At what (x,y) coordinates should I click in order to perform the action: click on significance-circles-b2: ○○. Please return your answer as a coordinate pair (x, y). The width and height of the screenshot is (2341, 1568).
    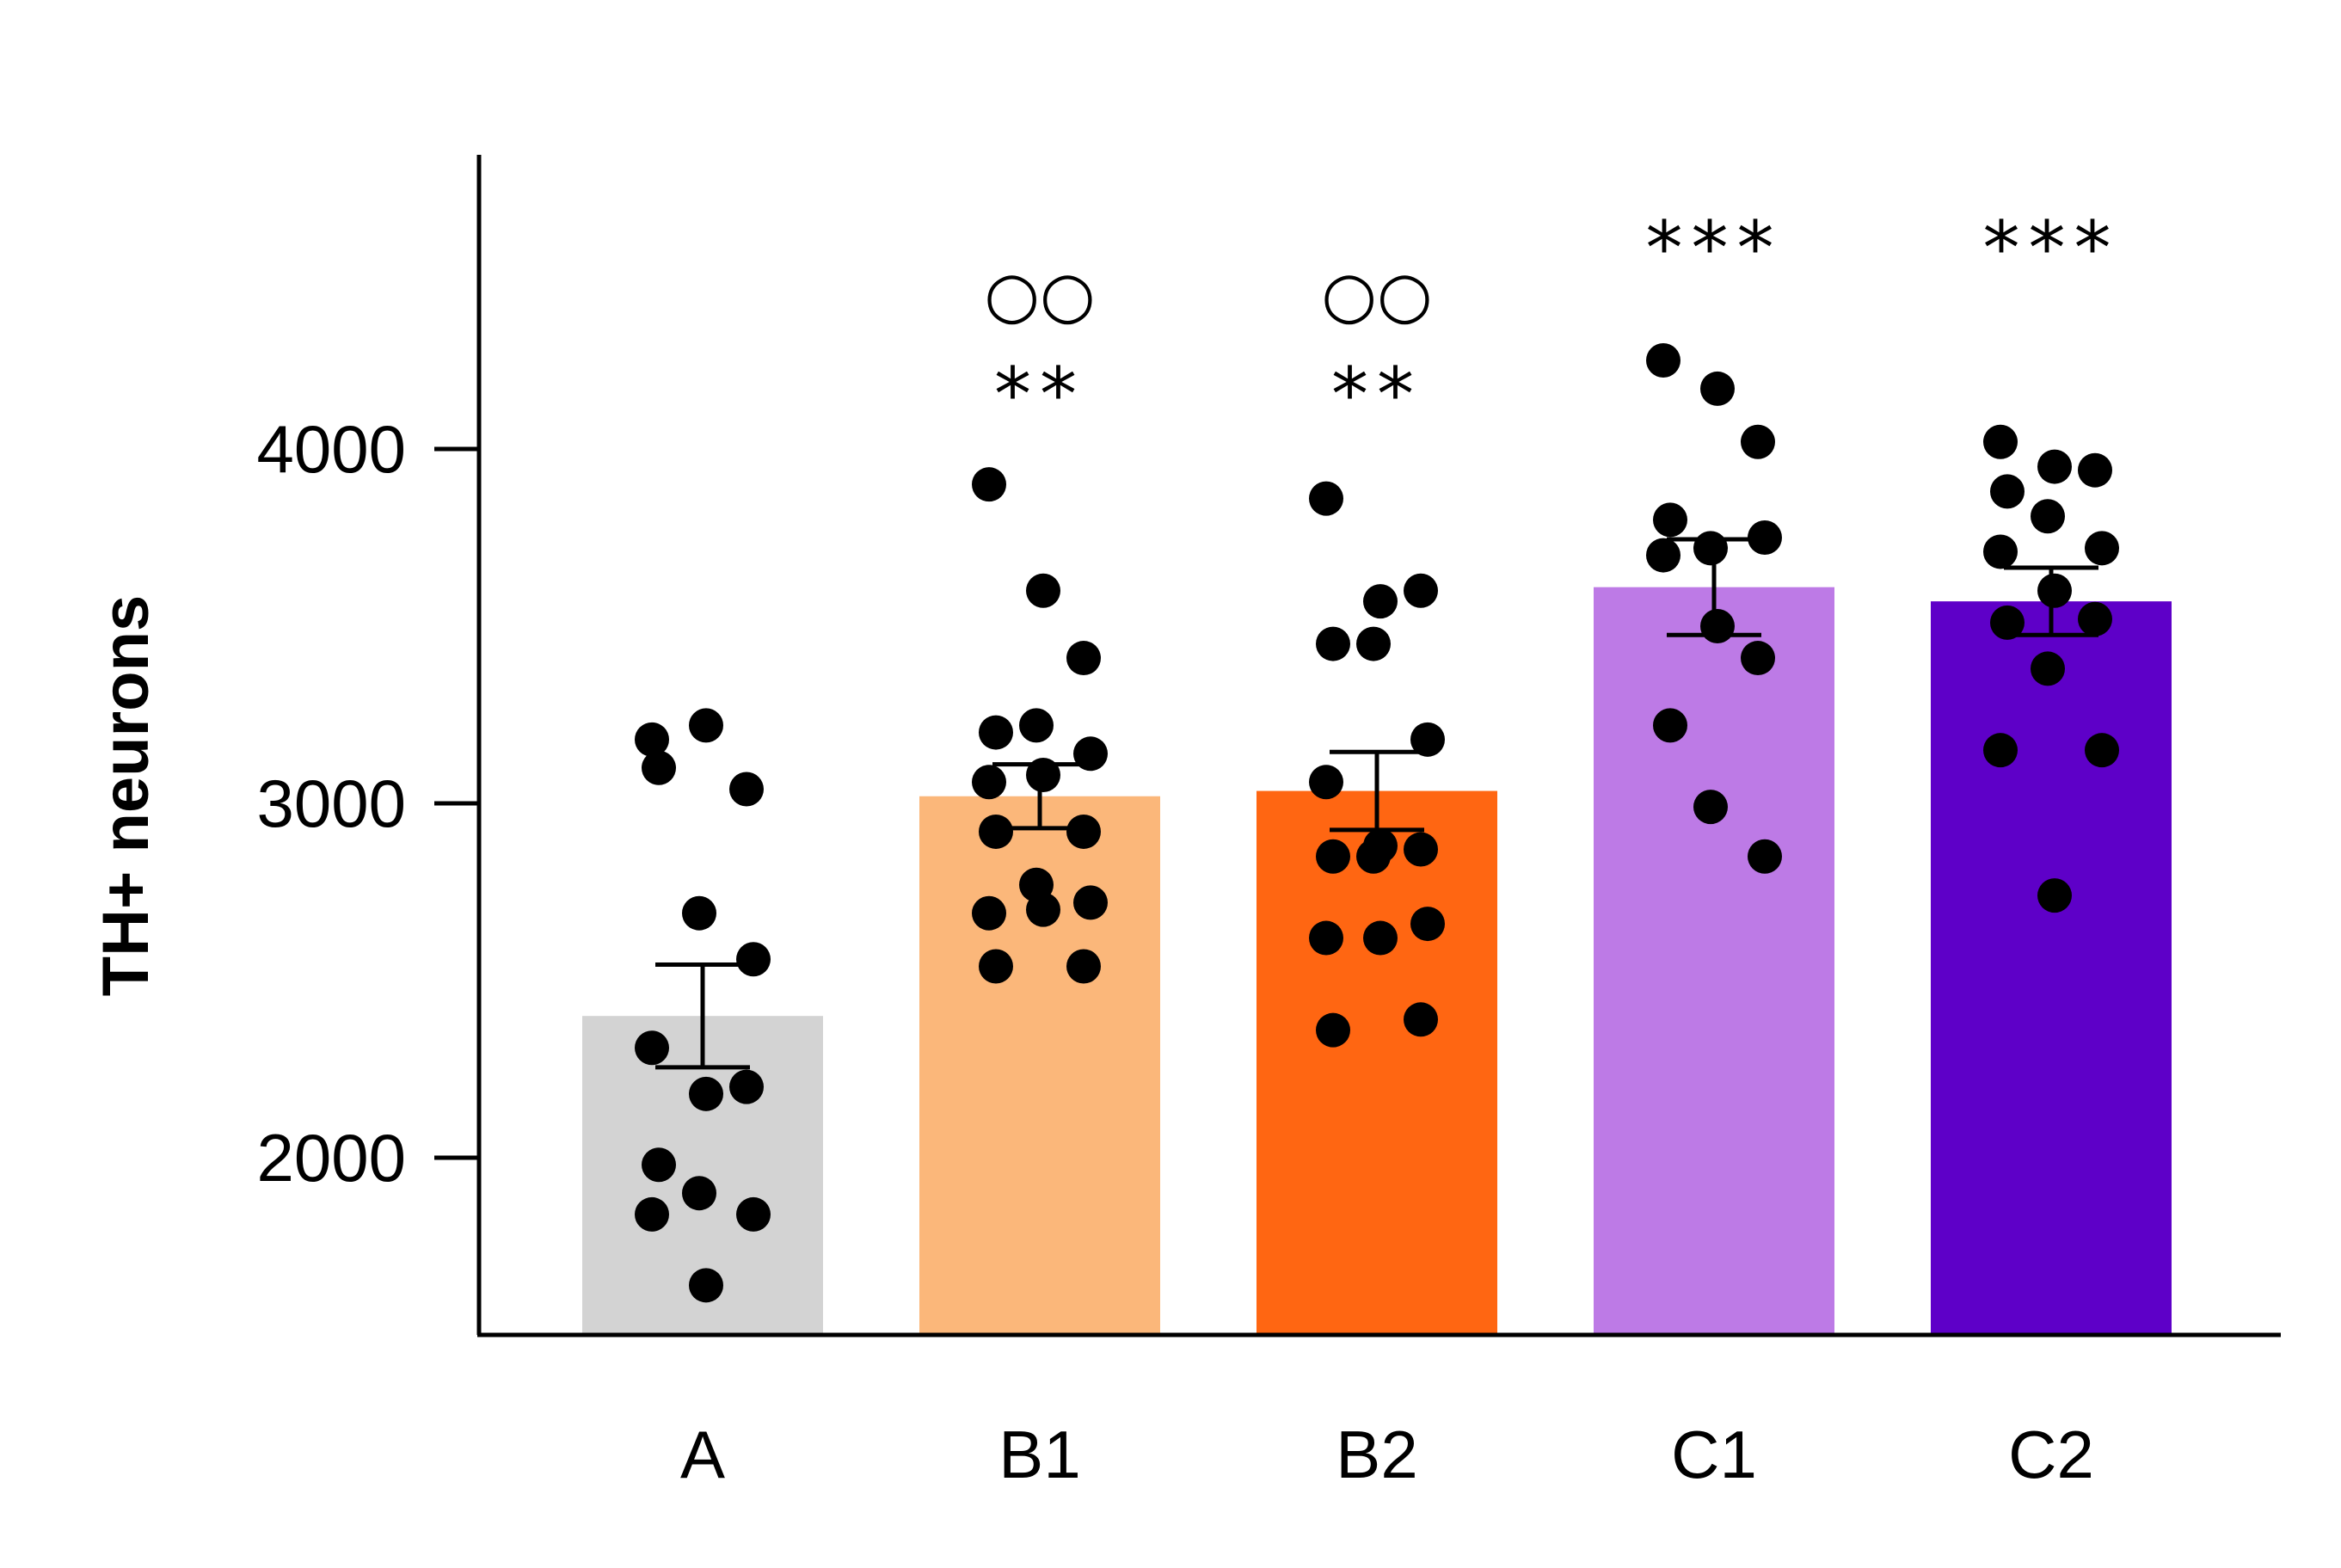
    Looking at the image, I should click on (1376, 295).